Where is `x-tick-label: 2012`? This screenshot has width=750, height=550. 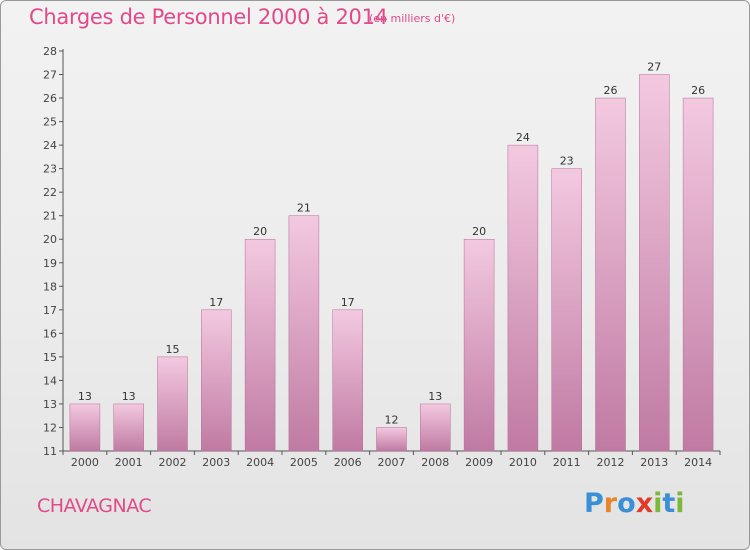
x-tick-label: 2012 is located at coordinates (611, 462).